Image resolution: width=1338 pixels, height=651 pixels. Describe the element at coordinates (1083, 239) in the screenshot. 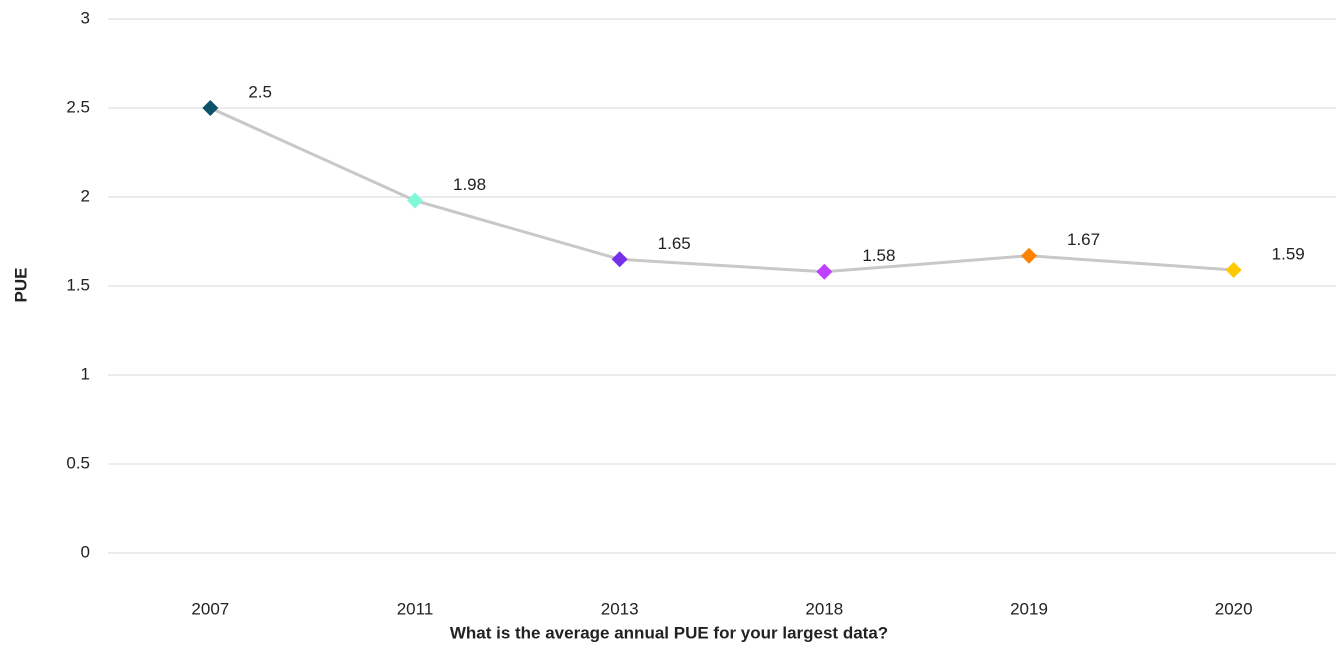

I see `data-label: 1.67` at that location.